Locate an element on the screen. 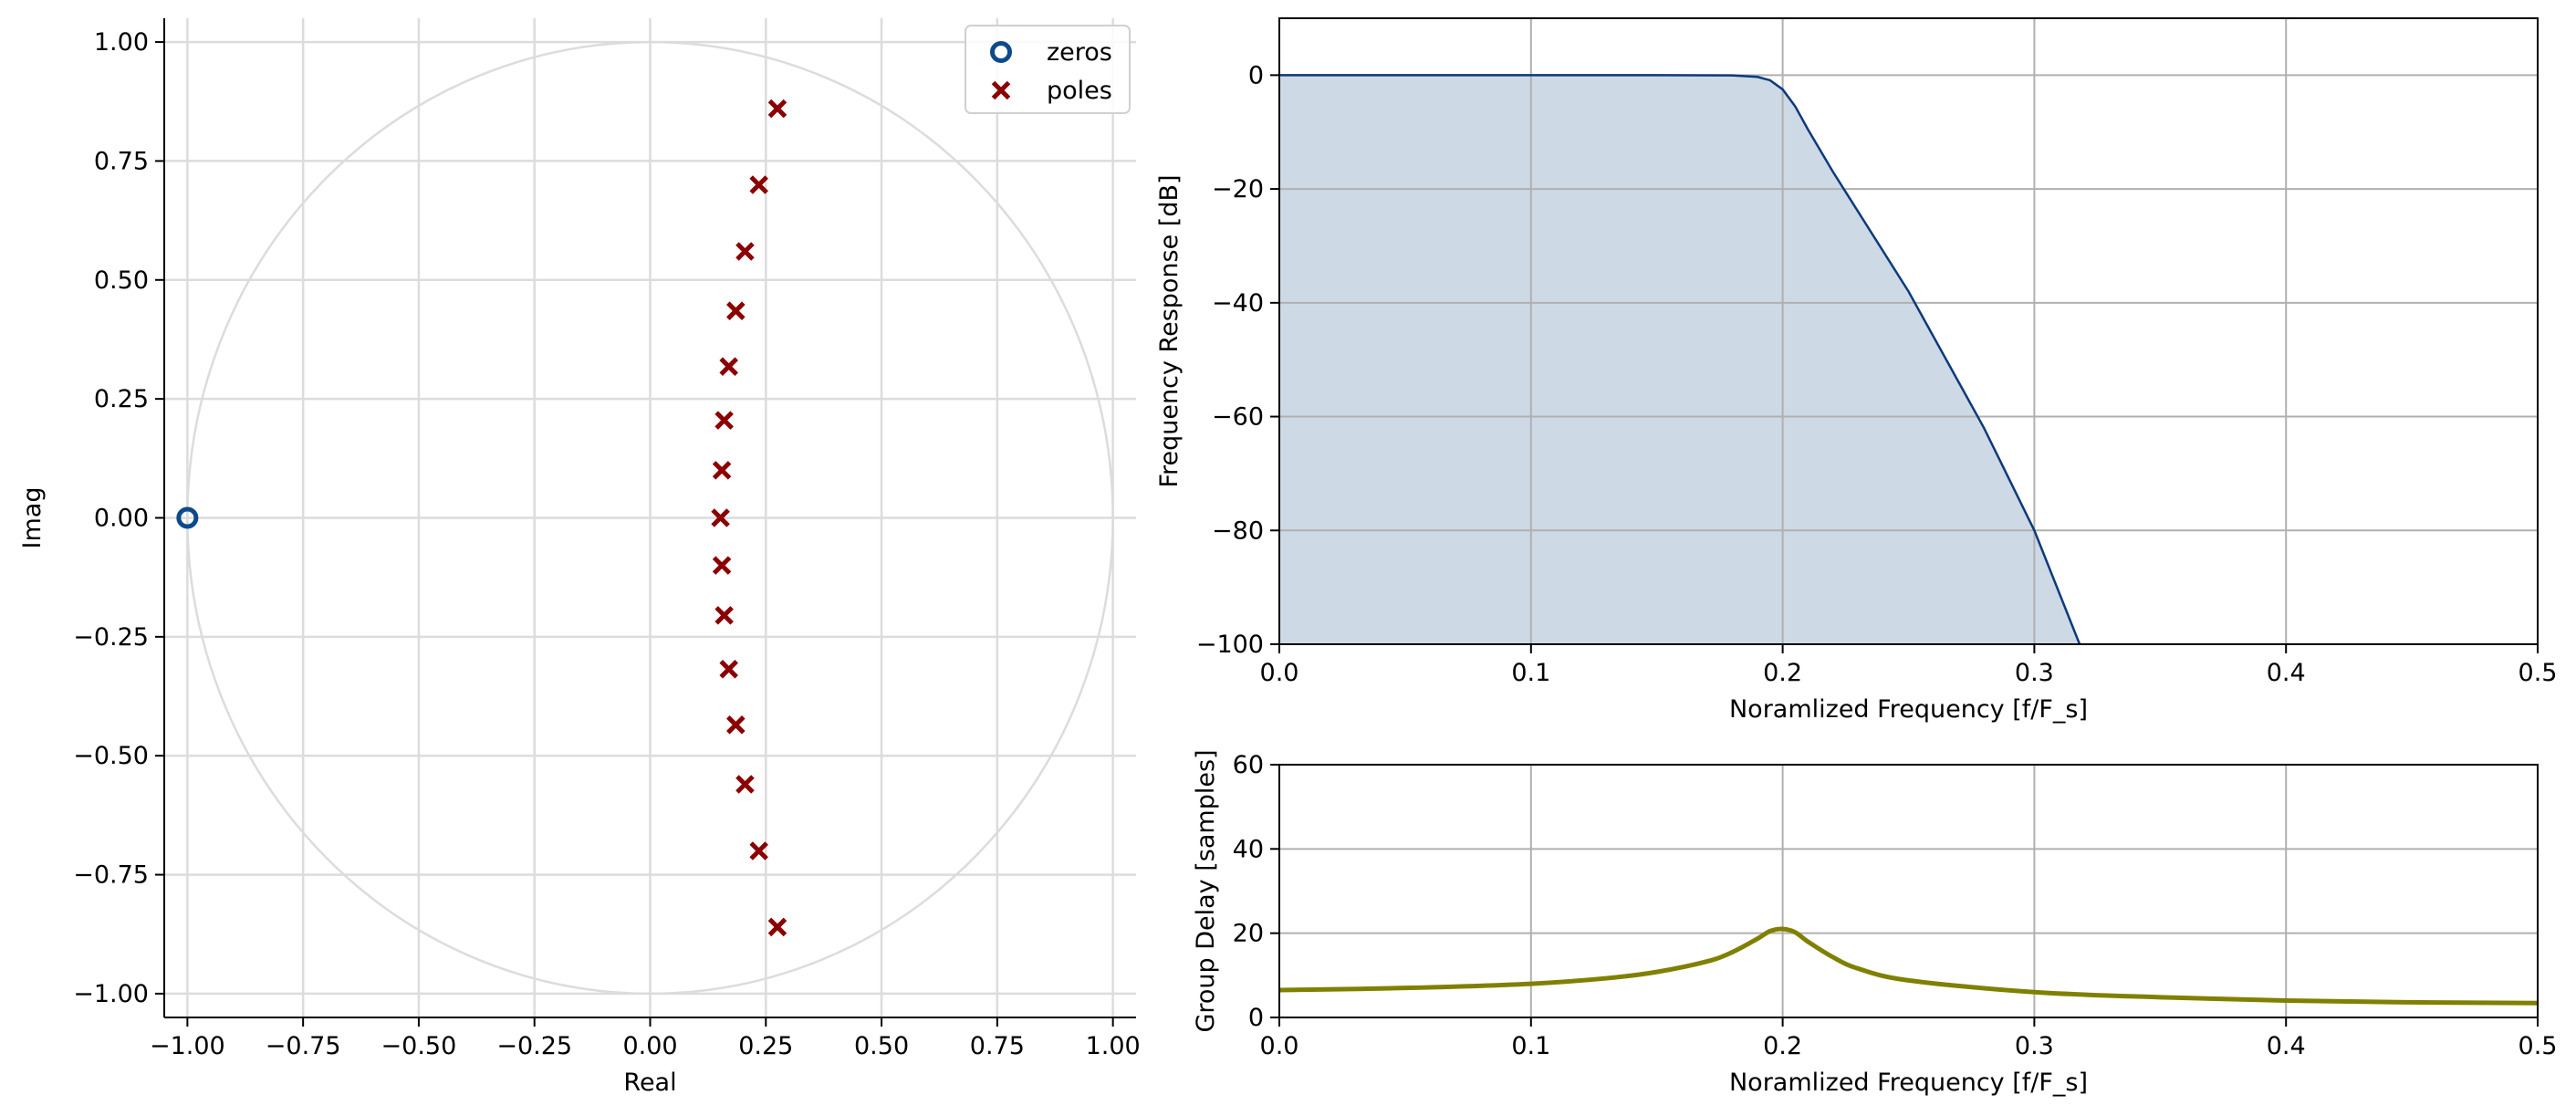 This screenshot has height=1116, width=2576. y-tick-label: −0.75 is located at coordinates (111, 875).